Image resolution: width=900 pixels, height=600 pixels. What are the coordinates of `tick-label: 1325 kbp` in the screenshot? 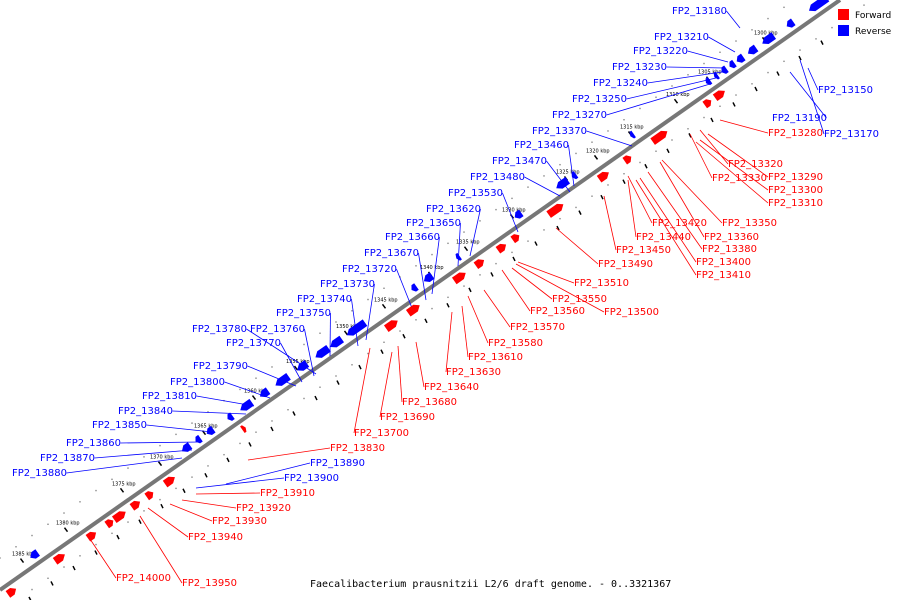 It's located at (568, 172).